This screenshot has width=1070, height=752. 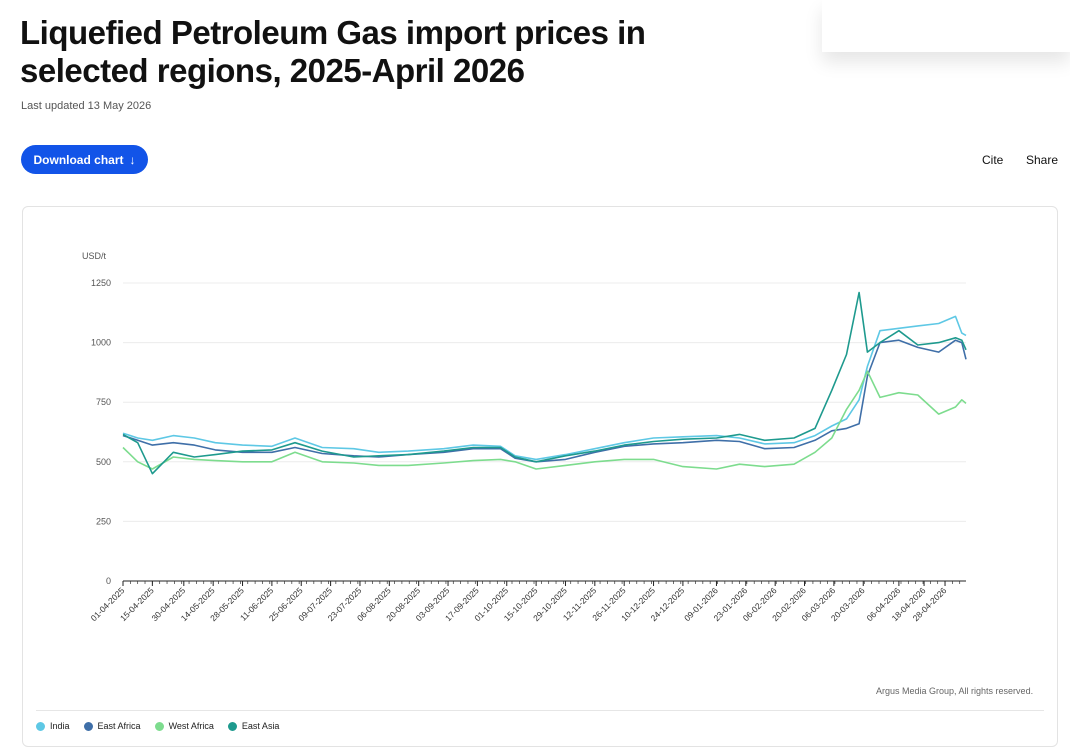 What do you see at coordinates (1042, 160) in the screenshot?
I see `share-link: Share` at bounding box center [1042, 160].